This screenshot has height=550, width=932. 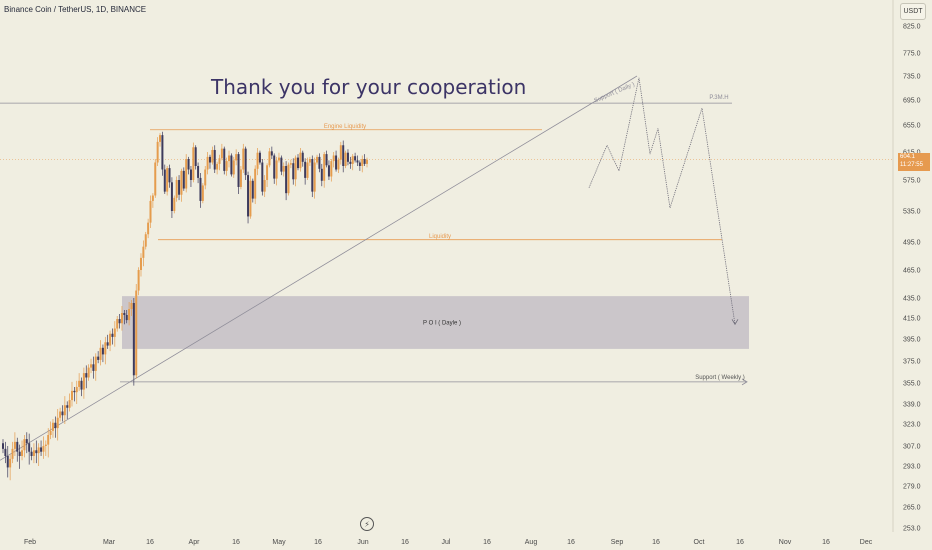 What do you see at coordinates (913, 11) in the screenshot?
I see `currency-button: USDT` at bounding box center [913, 11].